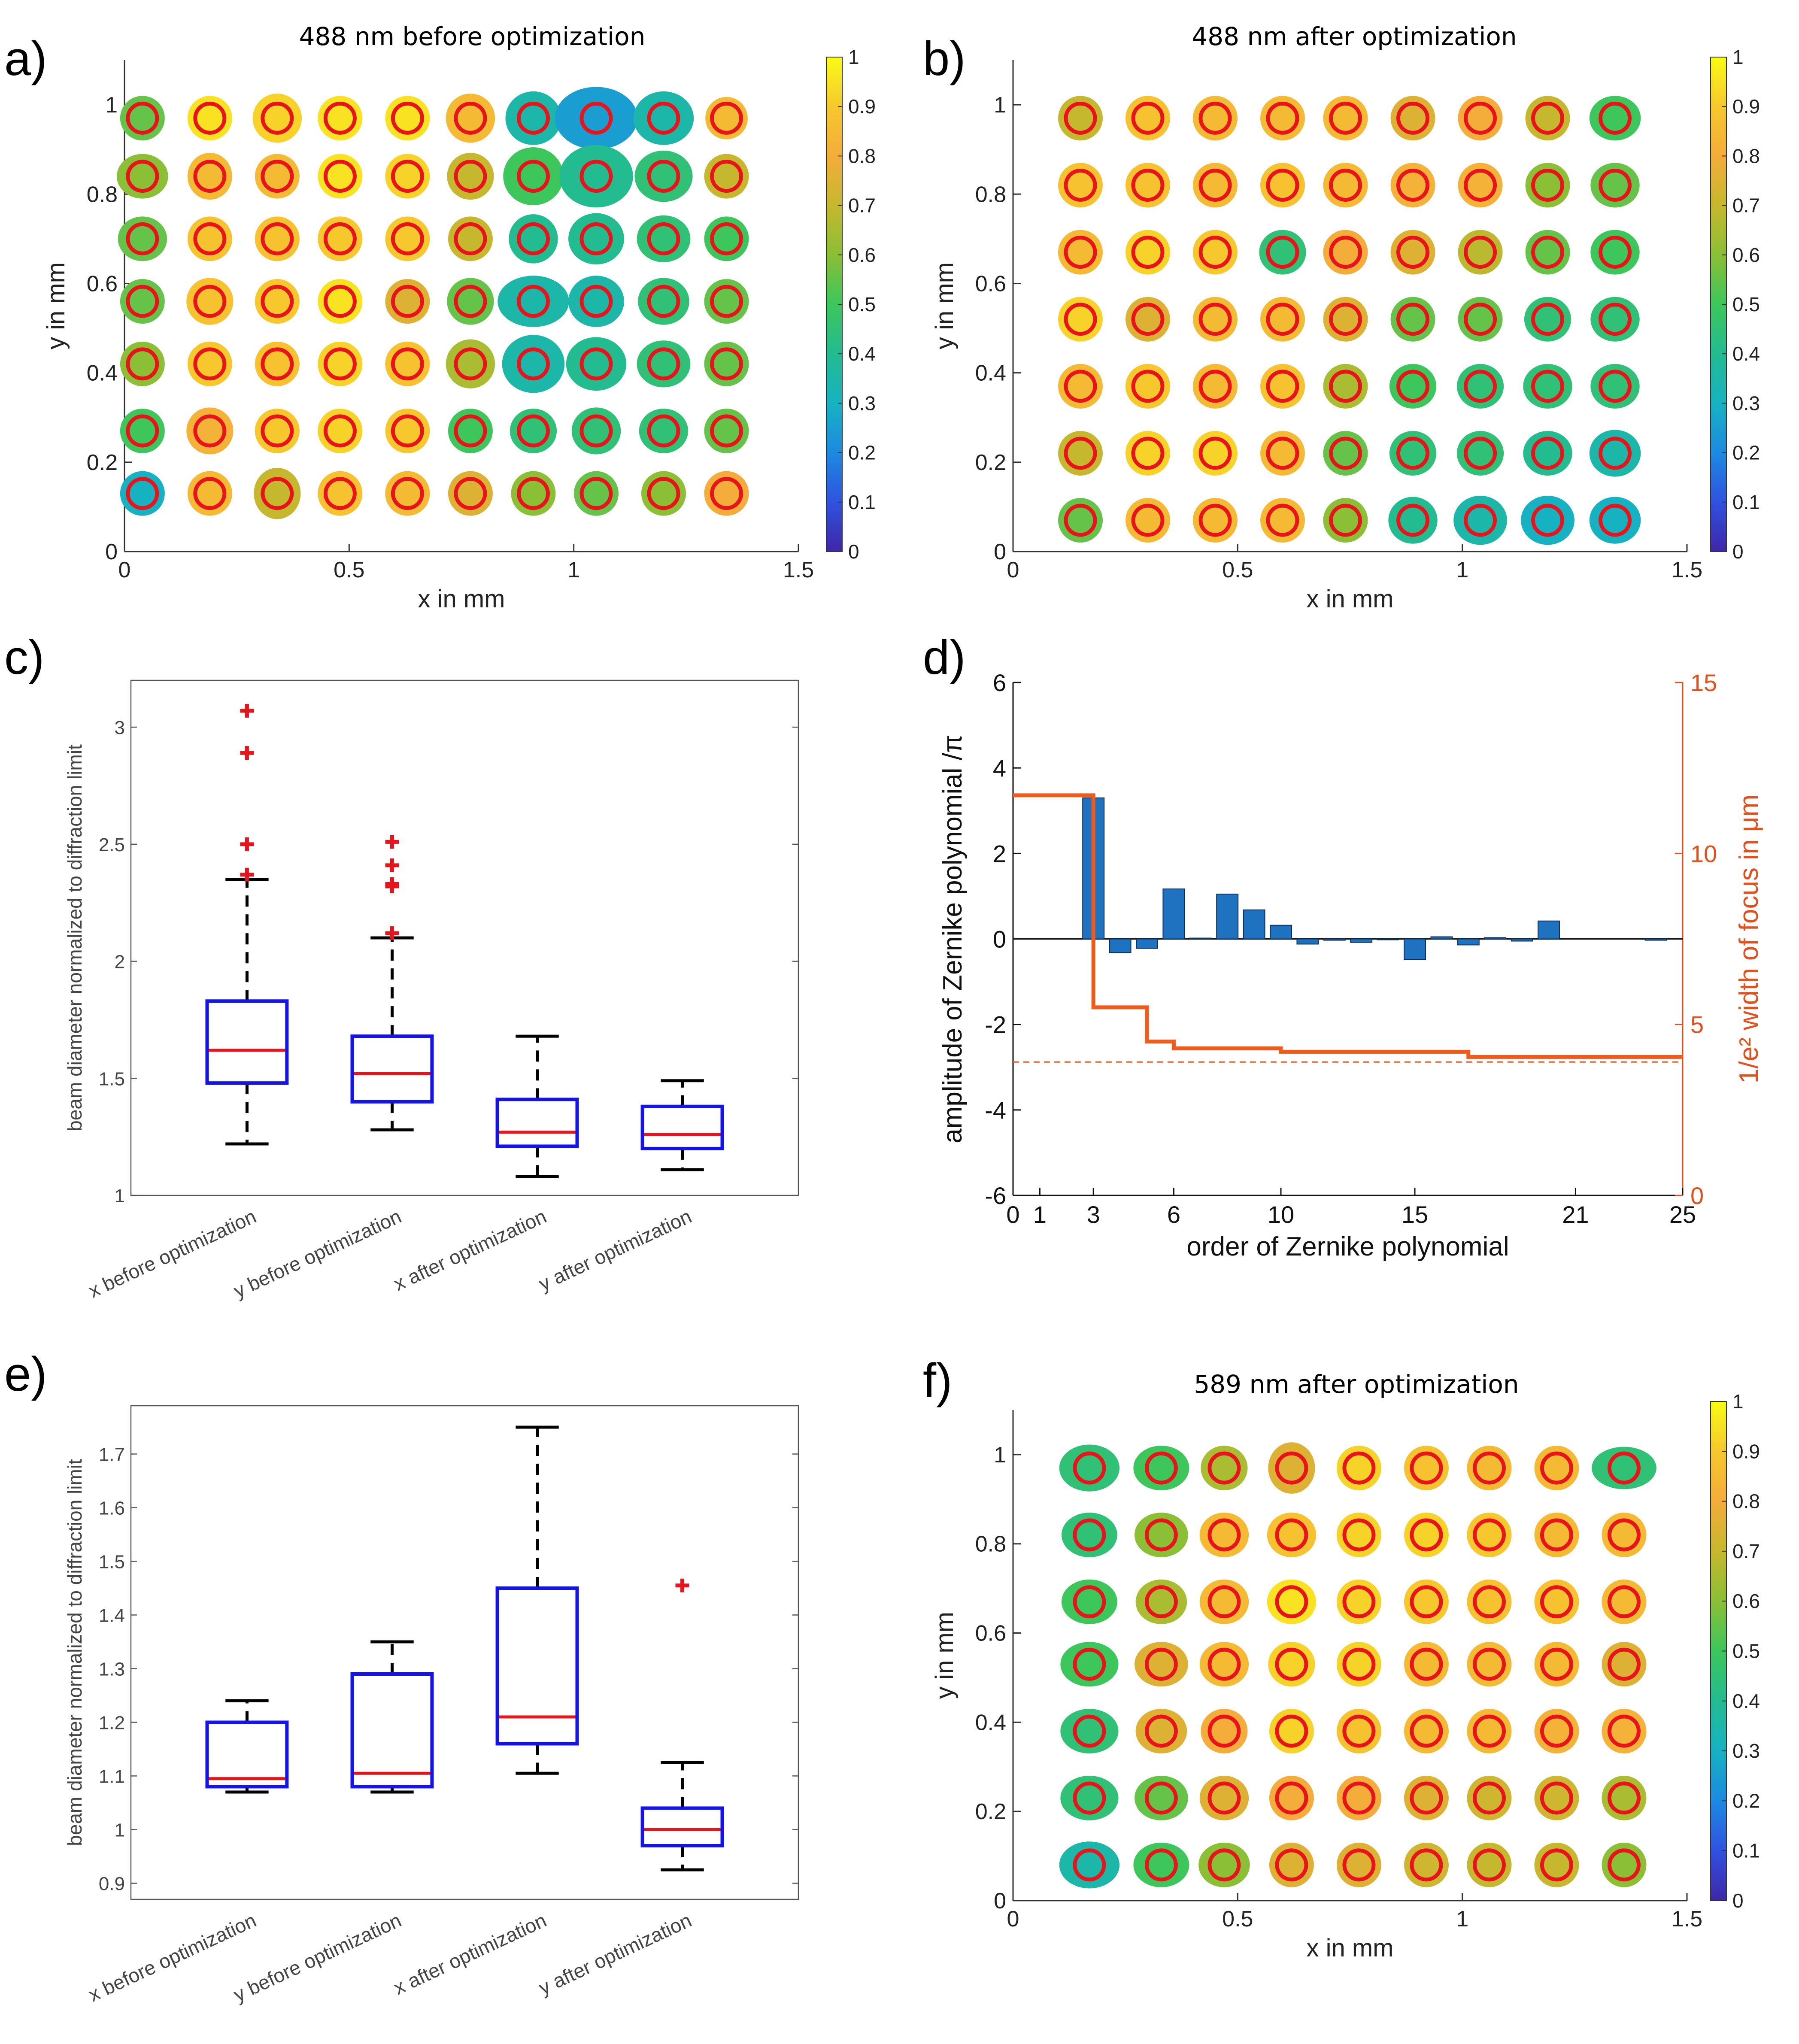  What do you see at coordinates (465, 937) in the screenshot?
I see `plot-frame` at bounding box center [465, 937].